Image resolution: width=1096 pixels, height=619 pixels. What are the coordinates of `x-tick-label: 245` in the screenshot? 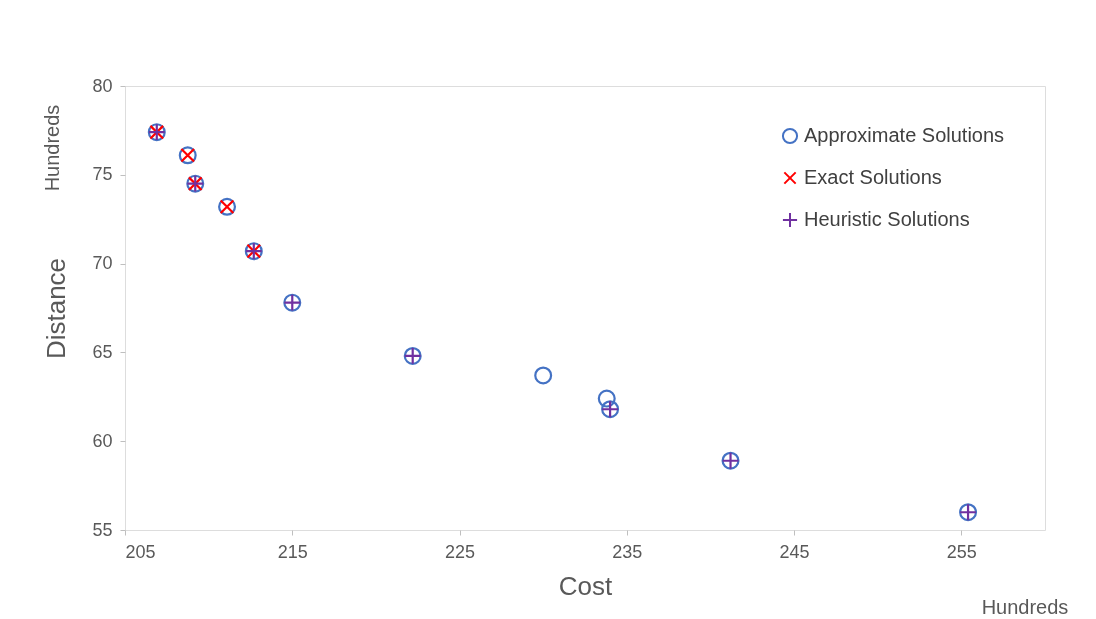 It's located at (794, 551).